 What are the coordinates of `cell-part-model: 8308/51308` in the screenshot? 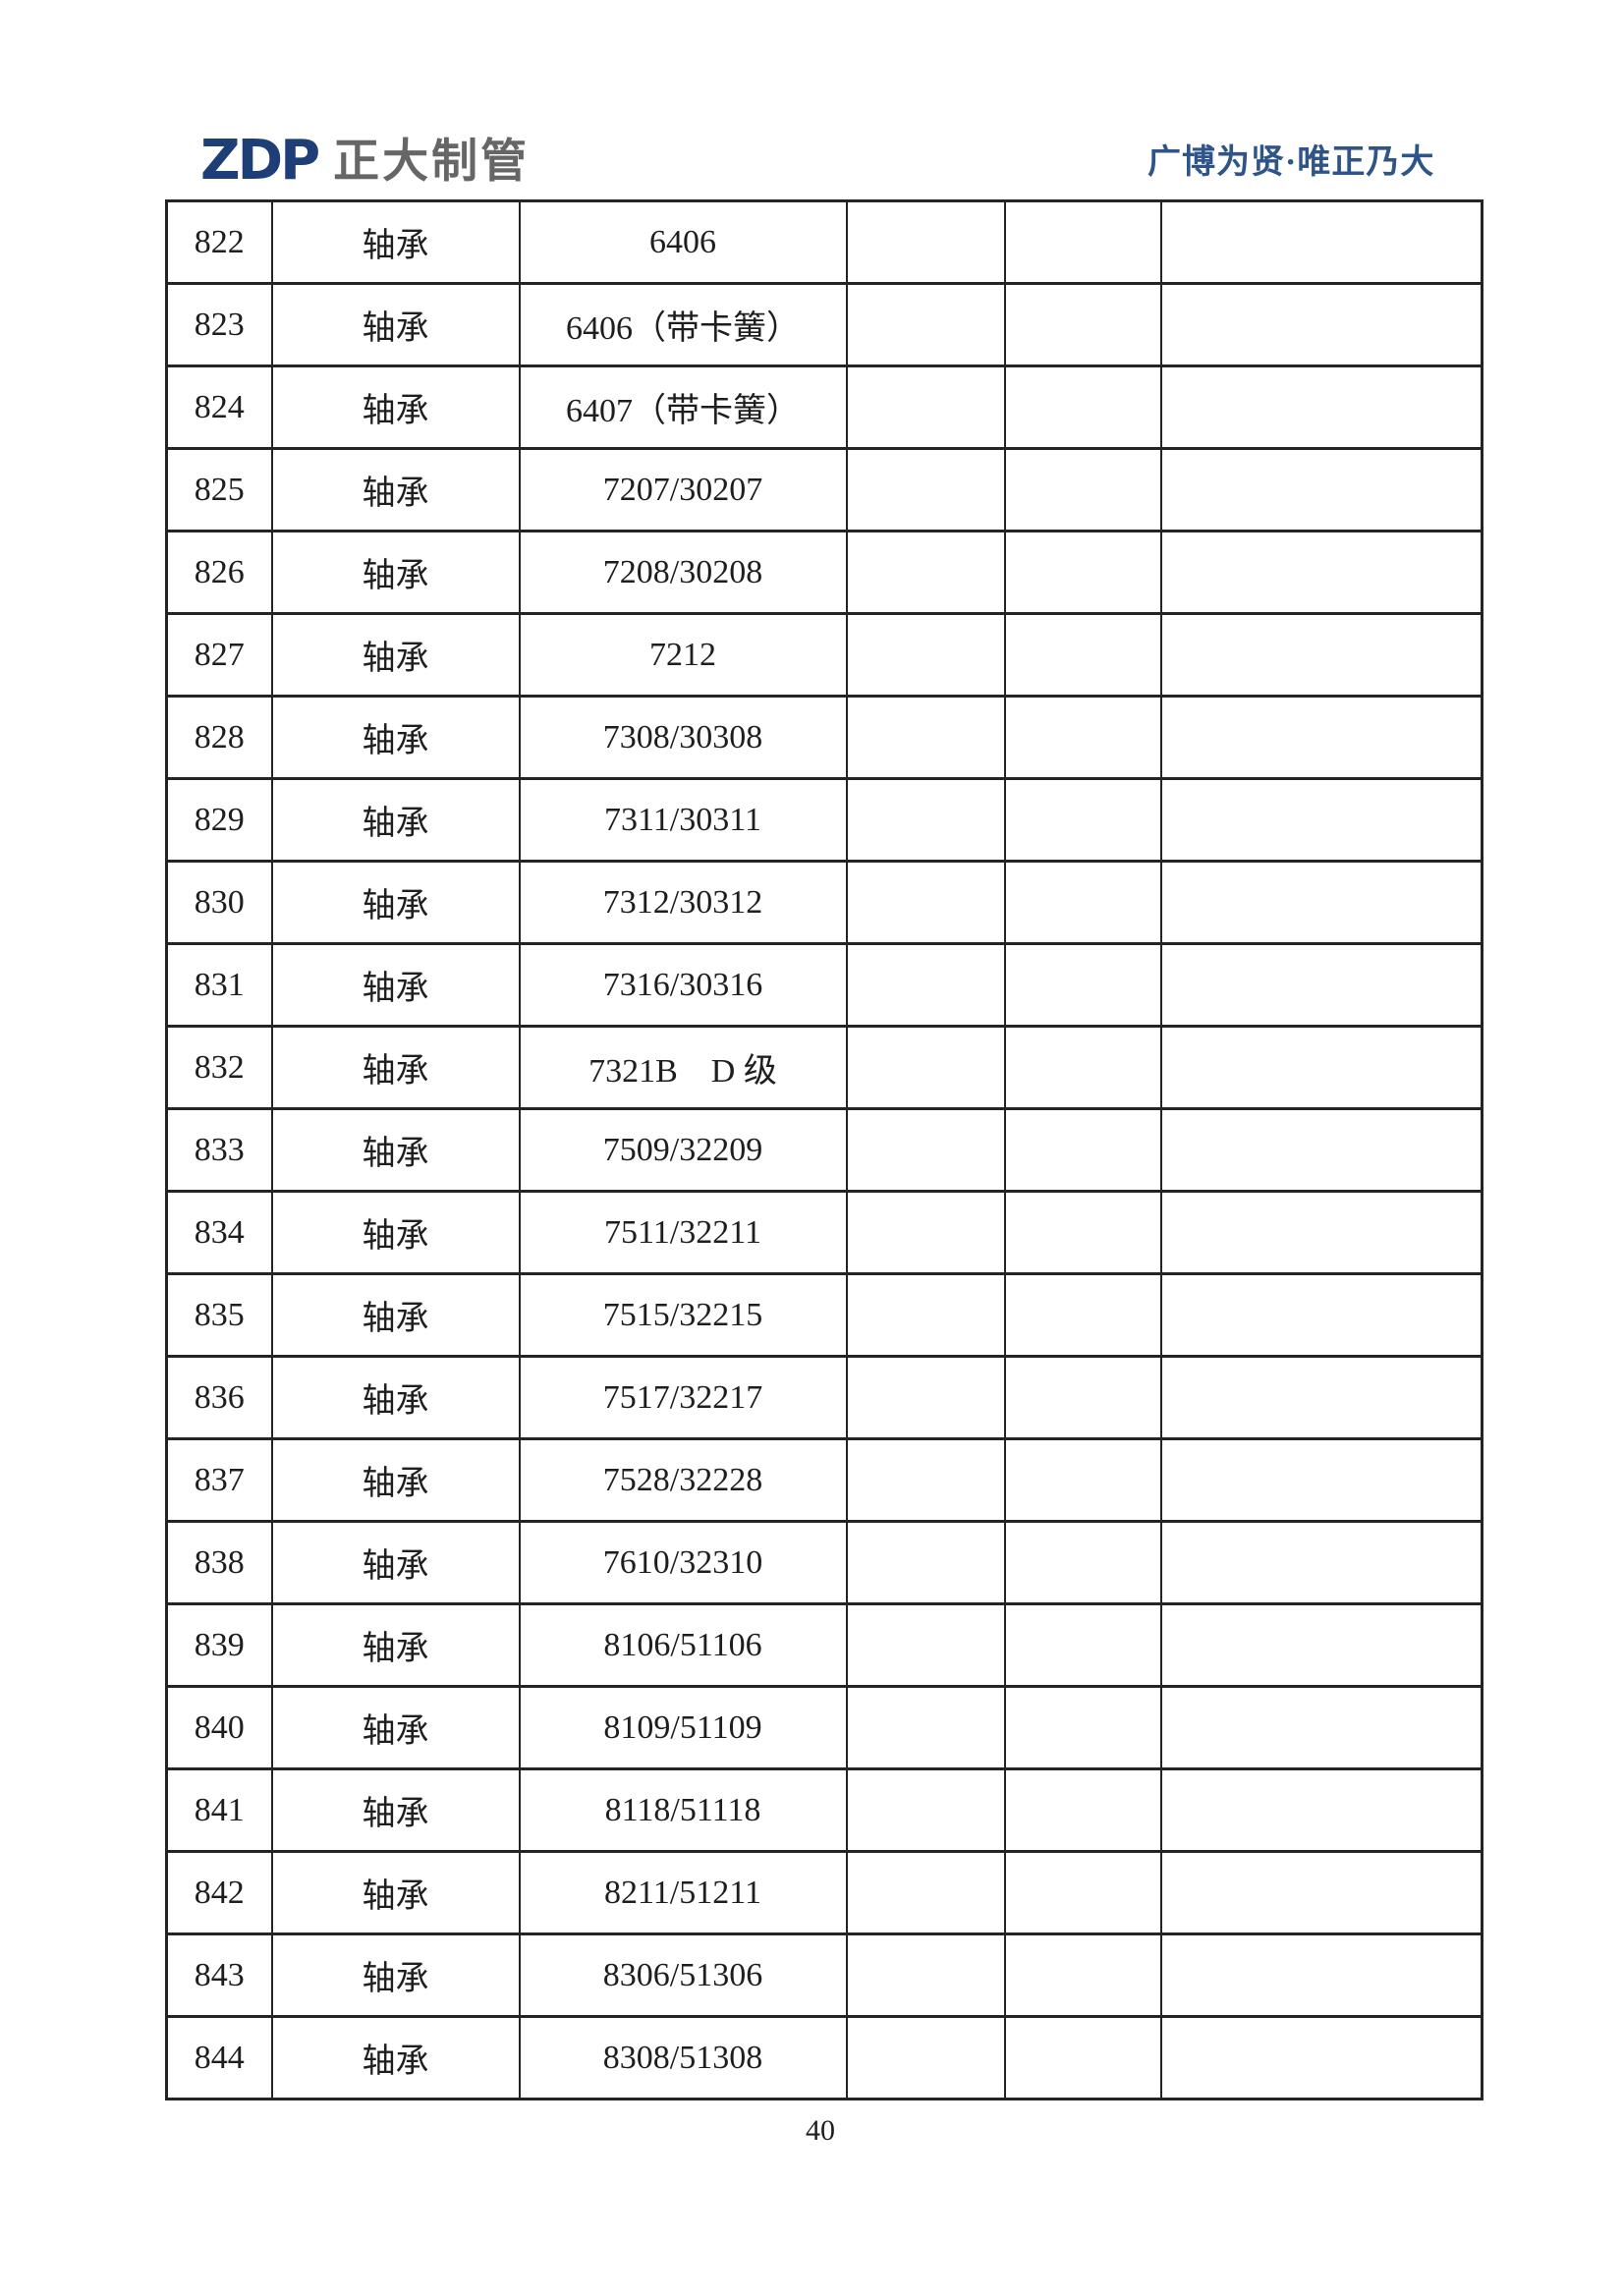 It's located at (683, 2057).